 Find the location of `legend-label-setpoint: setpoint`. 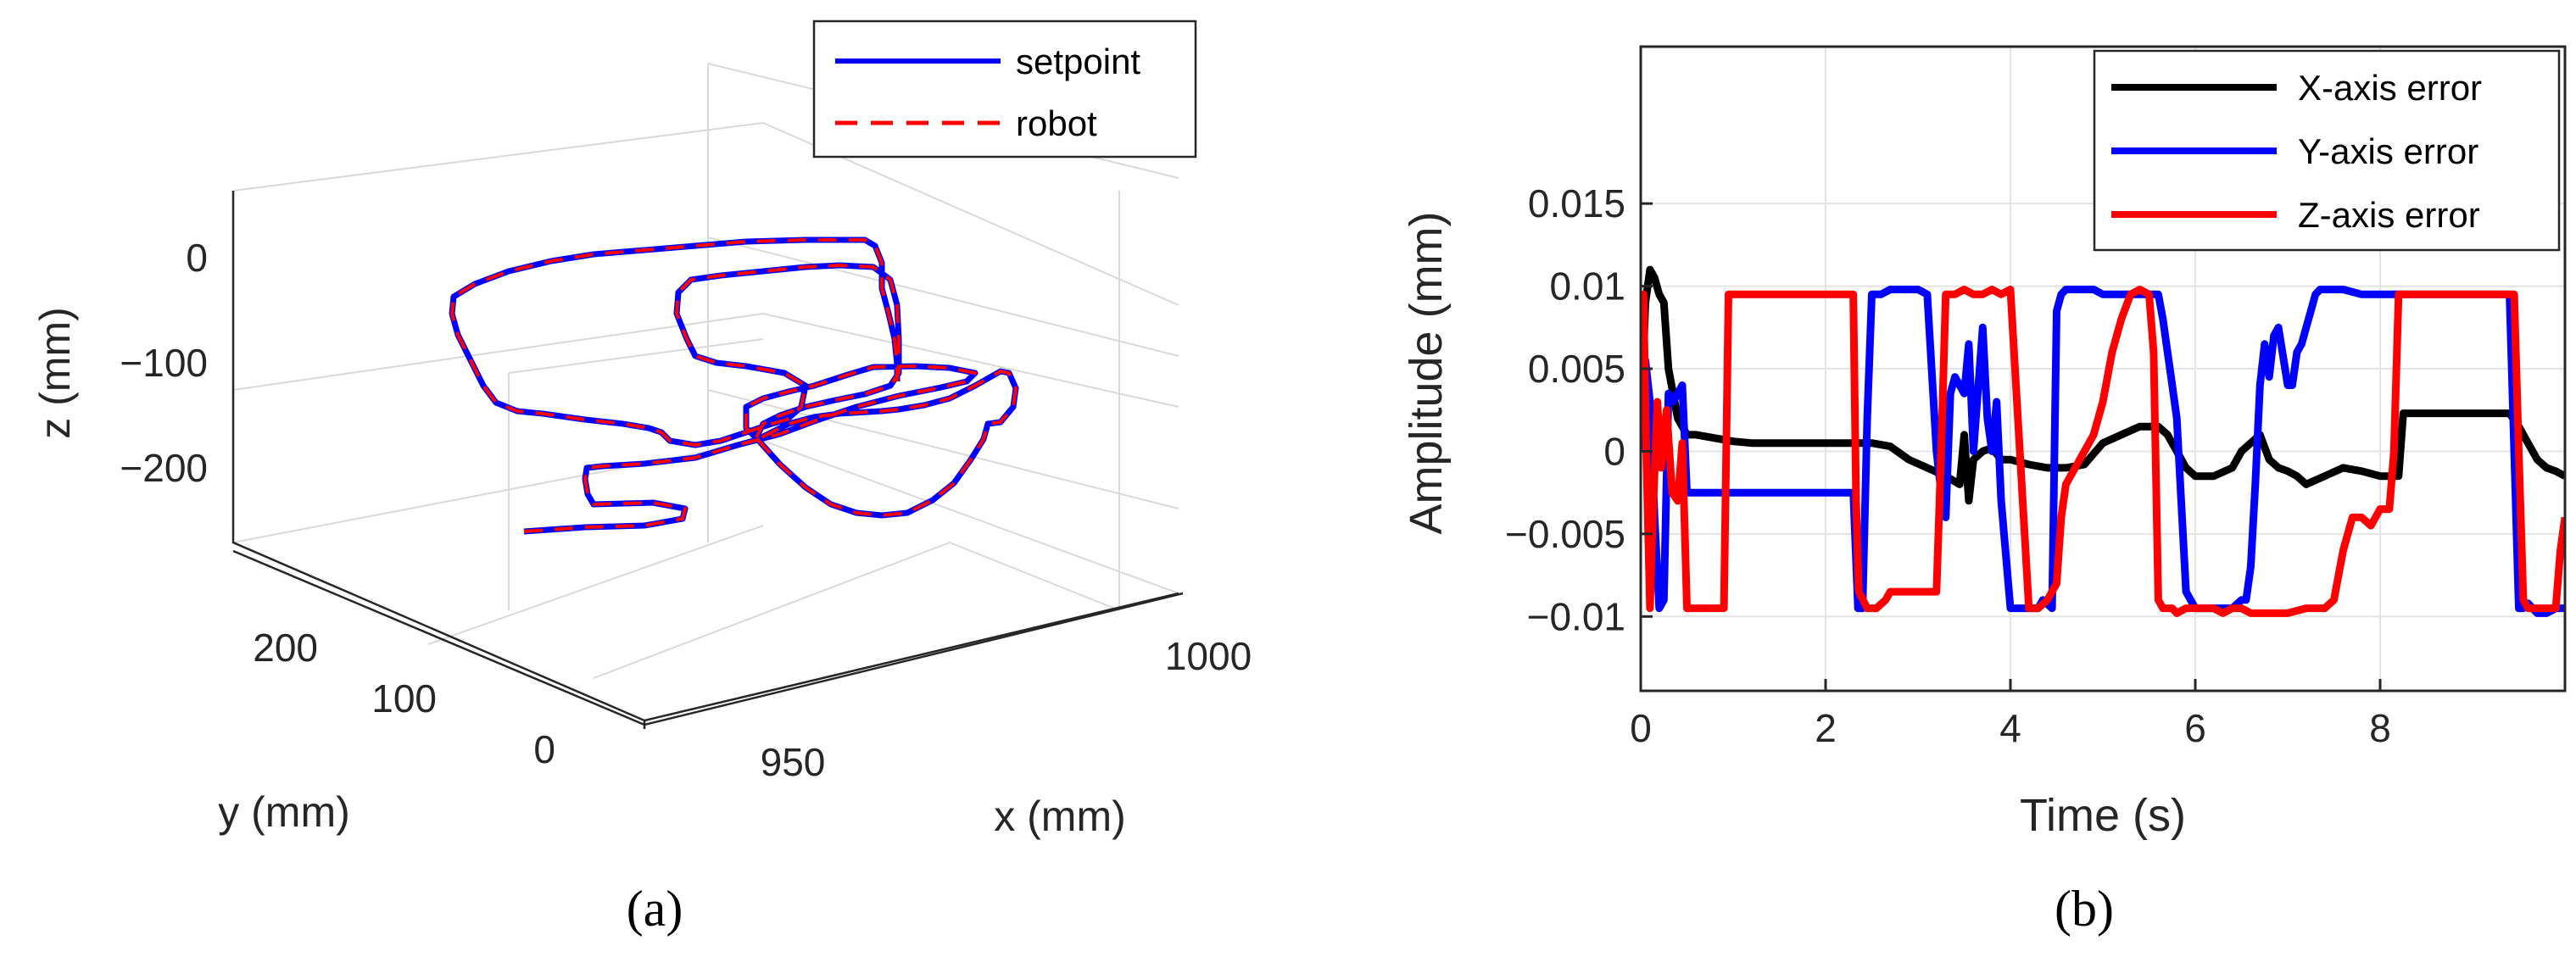

legend-label-setpoint: setpoint is located at coordinates (1078, 61).